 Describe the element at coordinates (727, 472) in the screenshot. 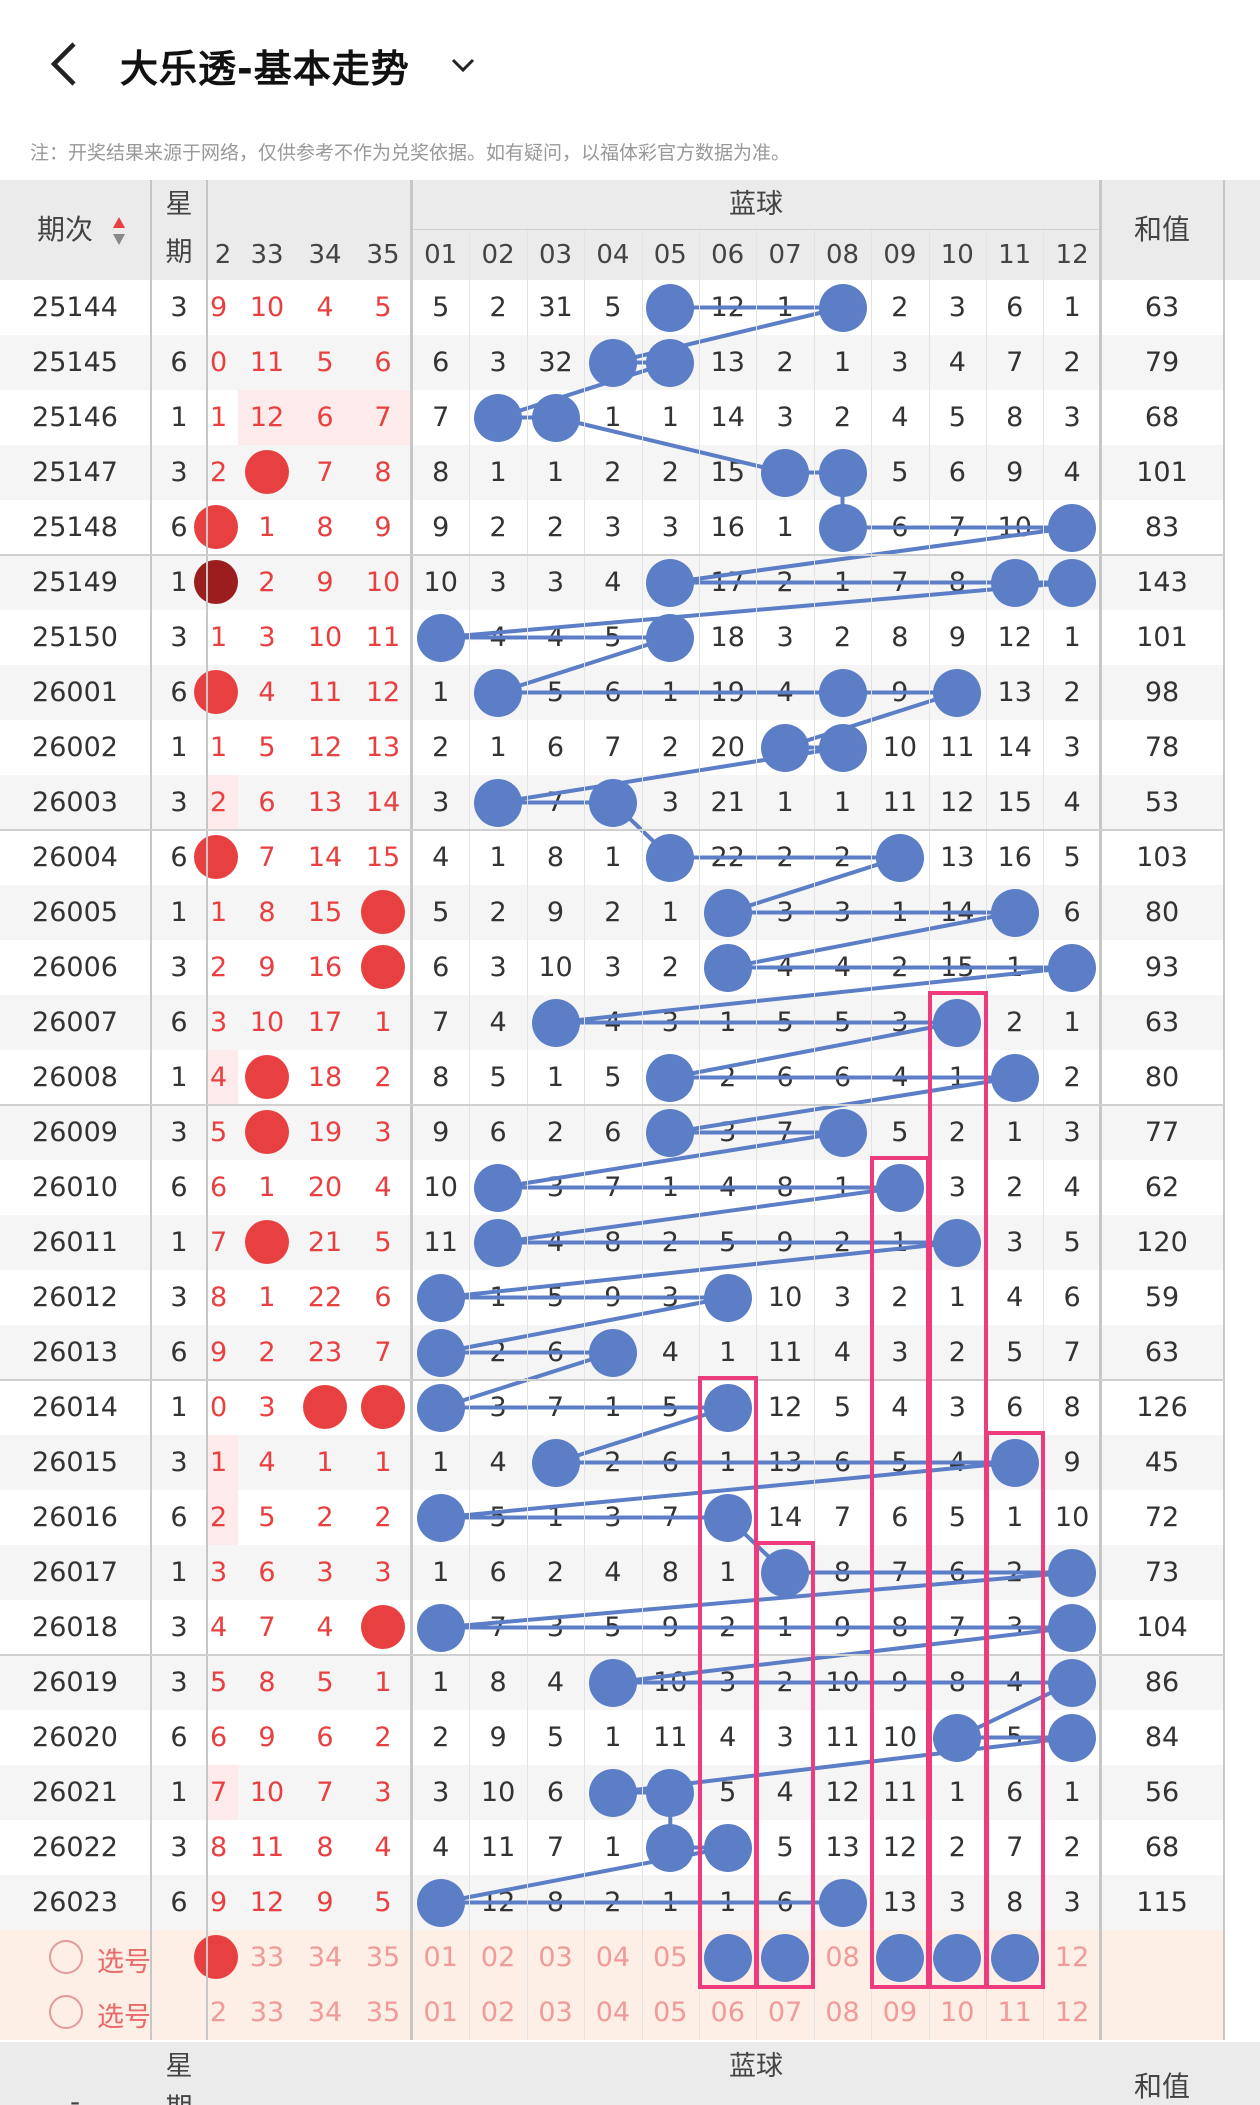

I see `blue-cell: 15` at that location.